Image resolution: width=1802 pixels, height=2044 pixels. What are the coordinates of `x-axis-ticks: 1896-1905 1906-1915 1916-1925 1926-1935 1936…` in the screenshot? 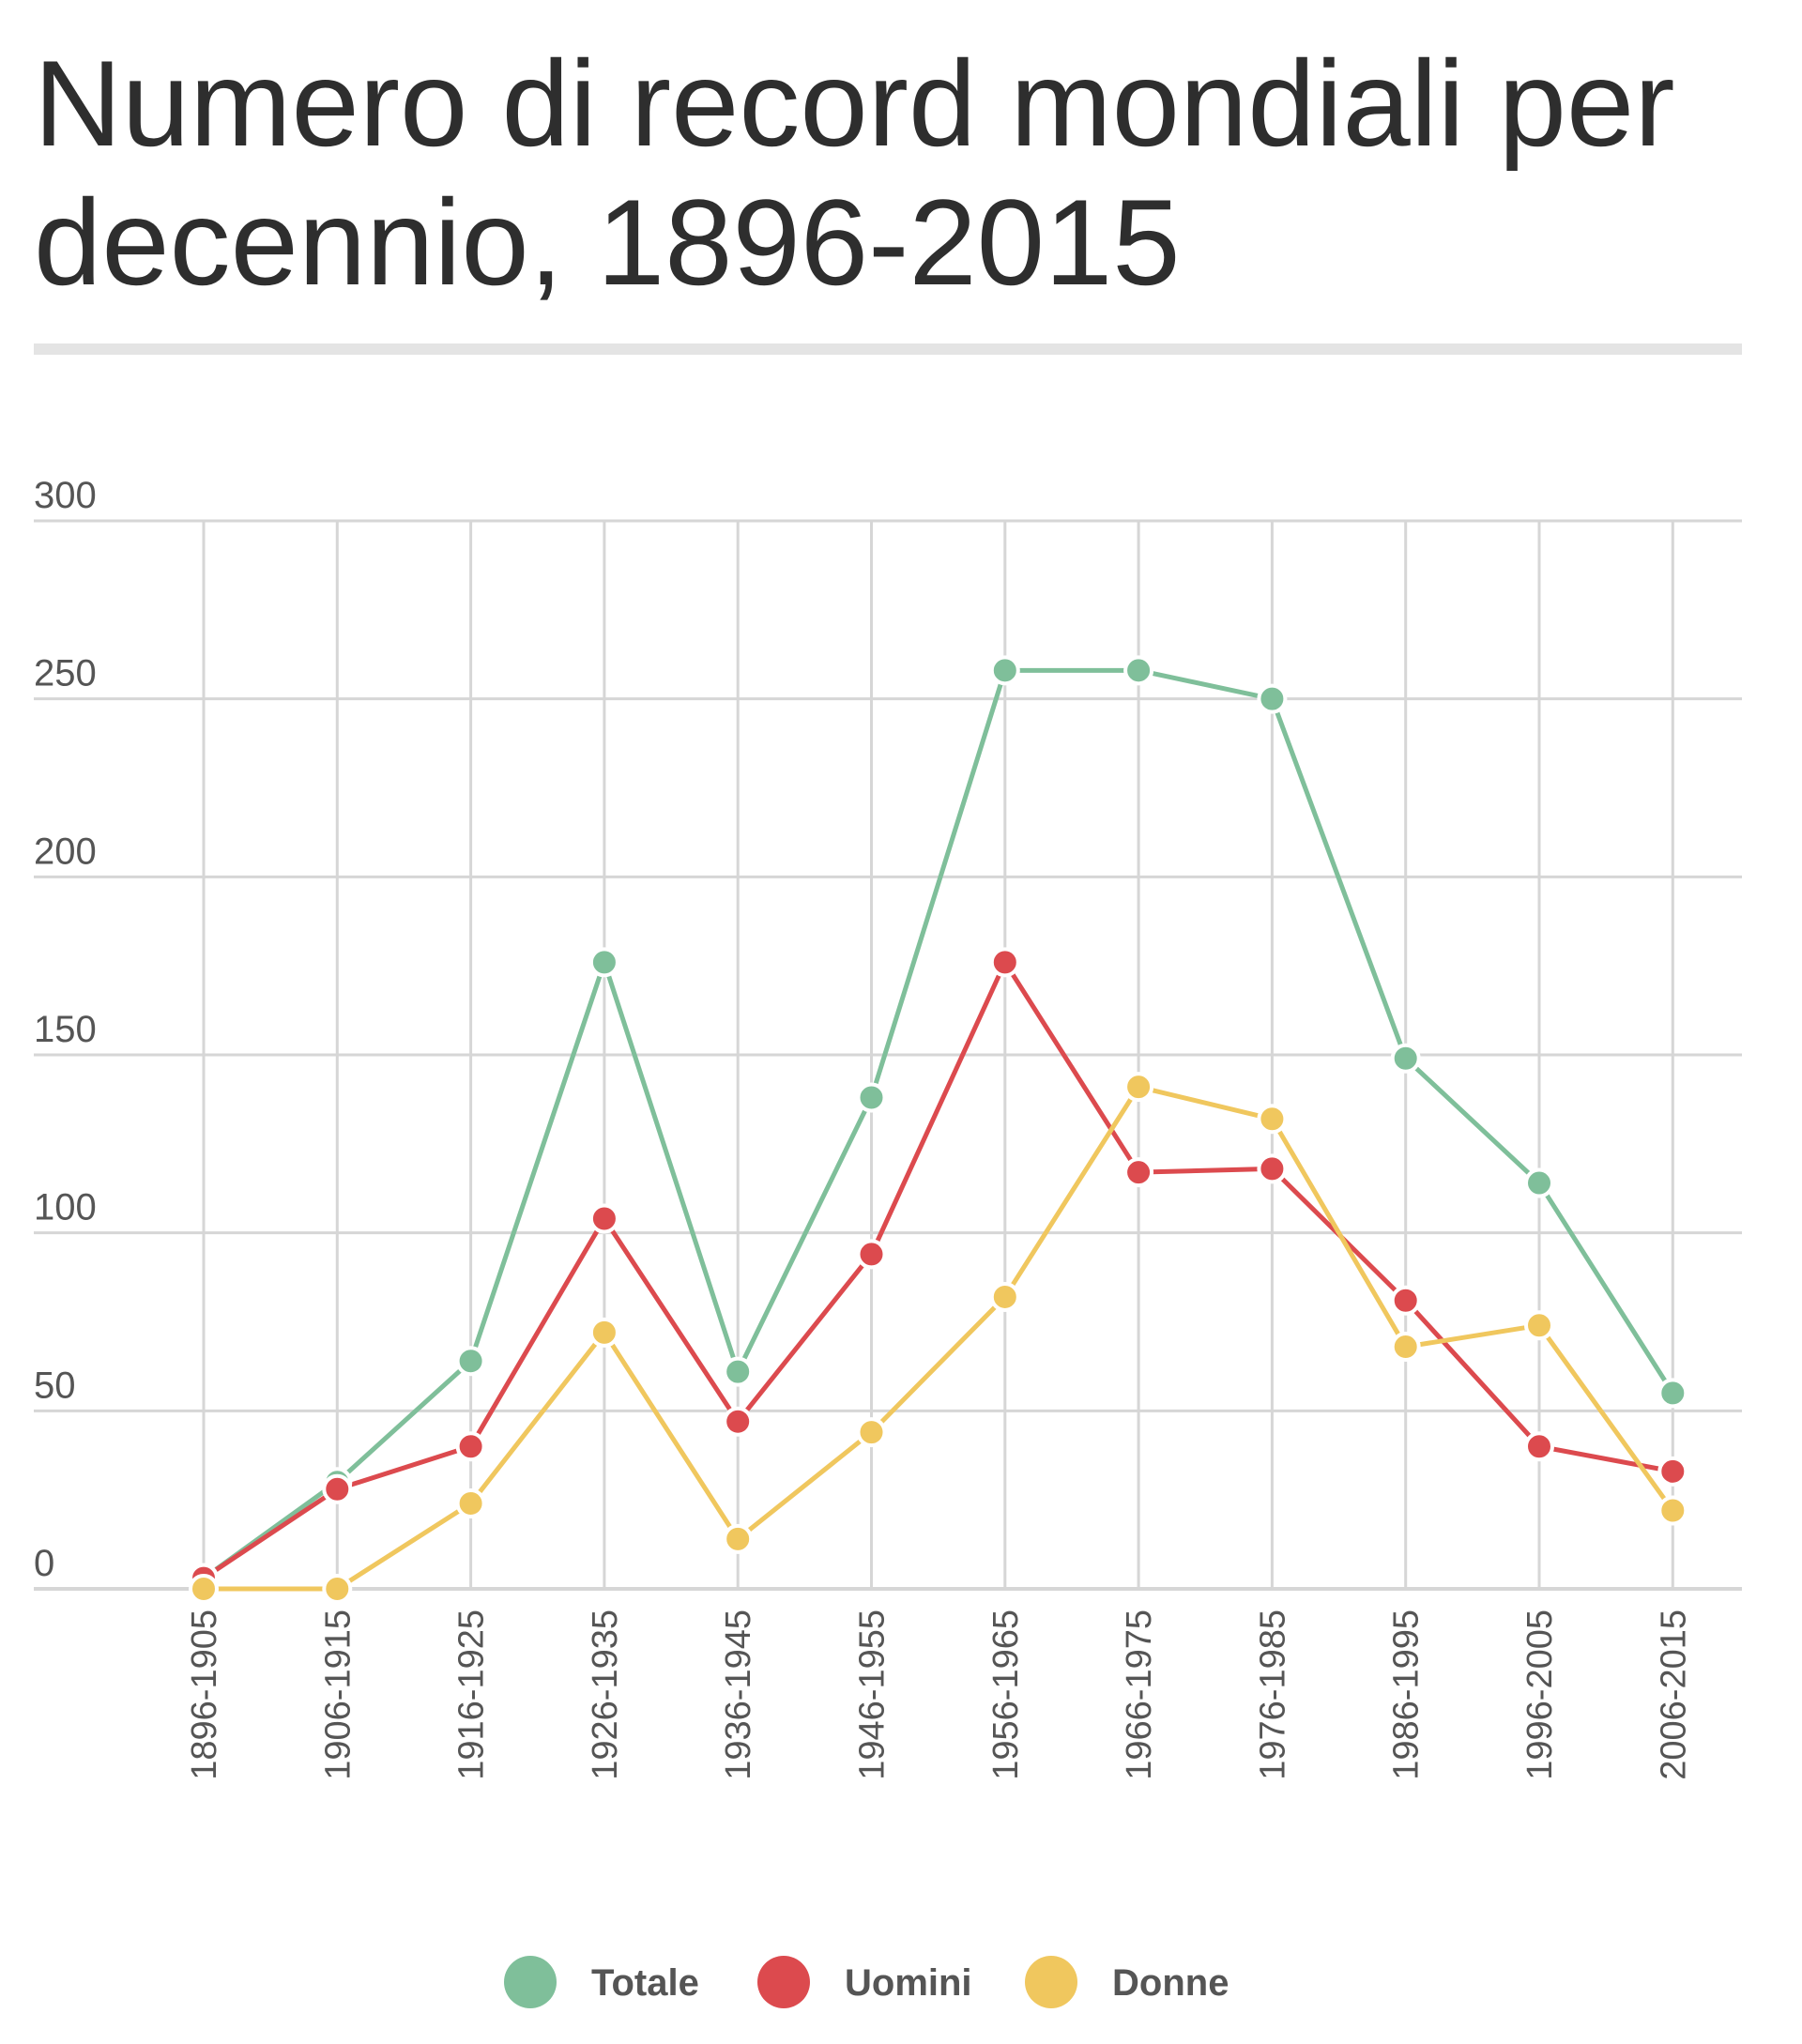 It's located at (939, 1694).